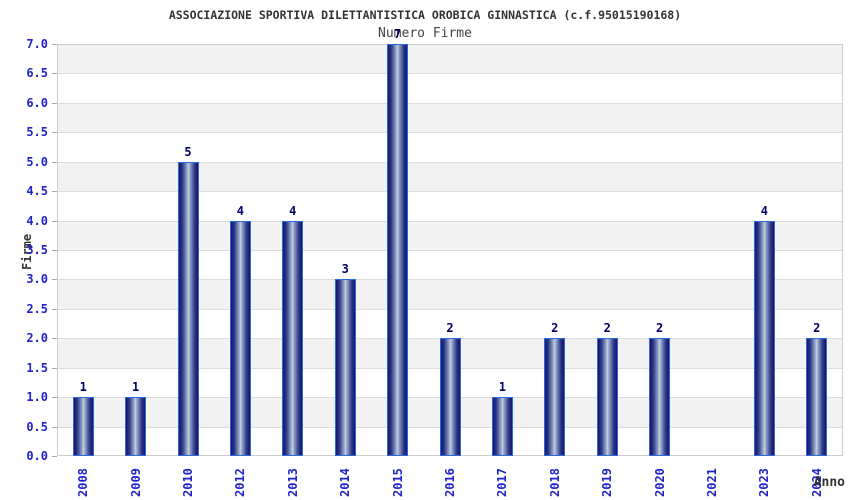 This screenshot has width=850, height=500. What do you see at coordinates (135, 482) in the screenshot?
I see `x-tick-label: 2009` at bounding box center [135, 482].